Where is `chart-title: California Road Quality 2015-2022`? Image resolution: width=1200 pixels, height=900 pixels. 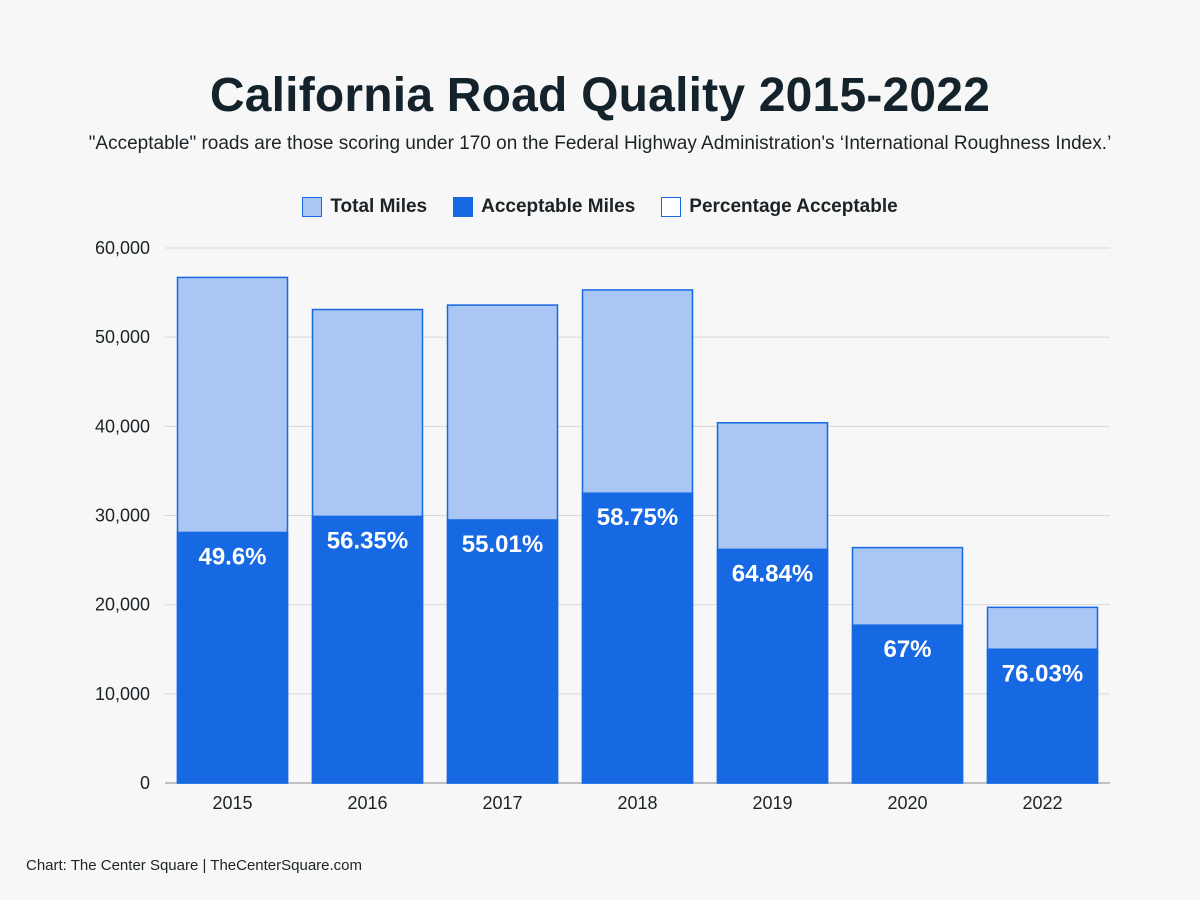
chart-title: California Road Quality 2015-2022 is located at coordinates (600, 95).